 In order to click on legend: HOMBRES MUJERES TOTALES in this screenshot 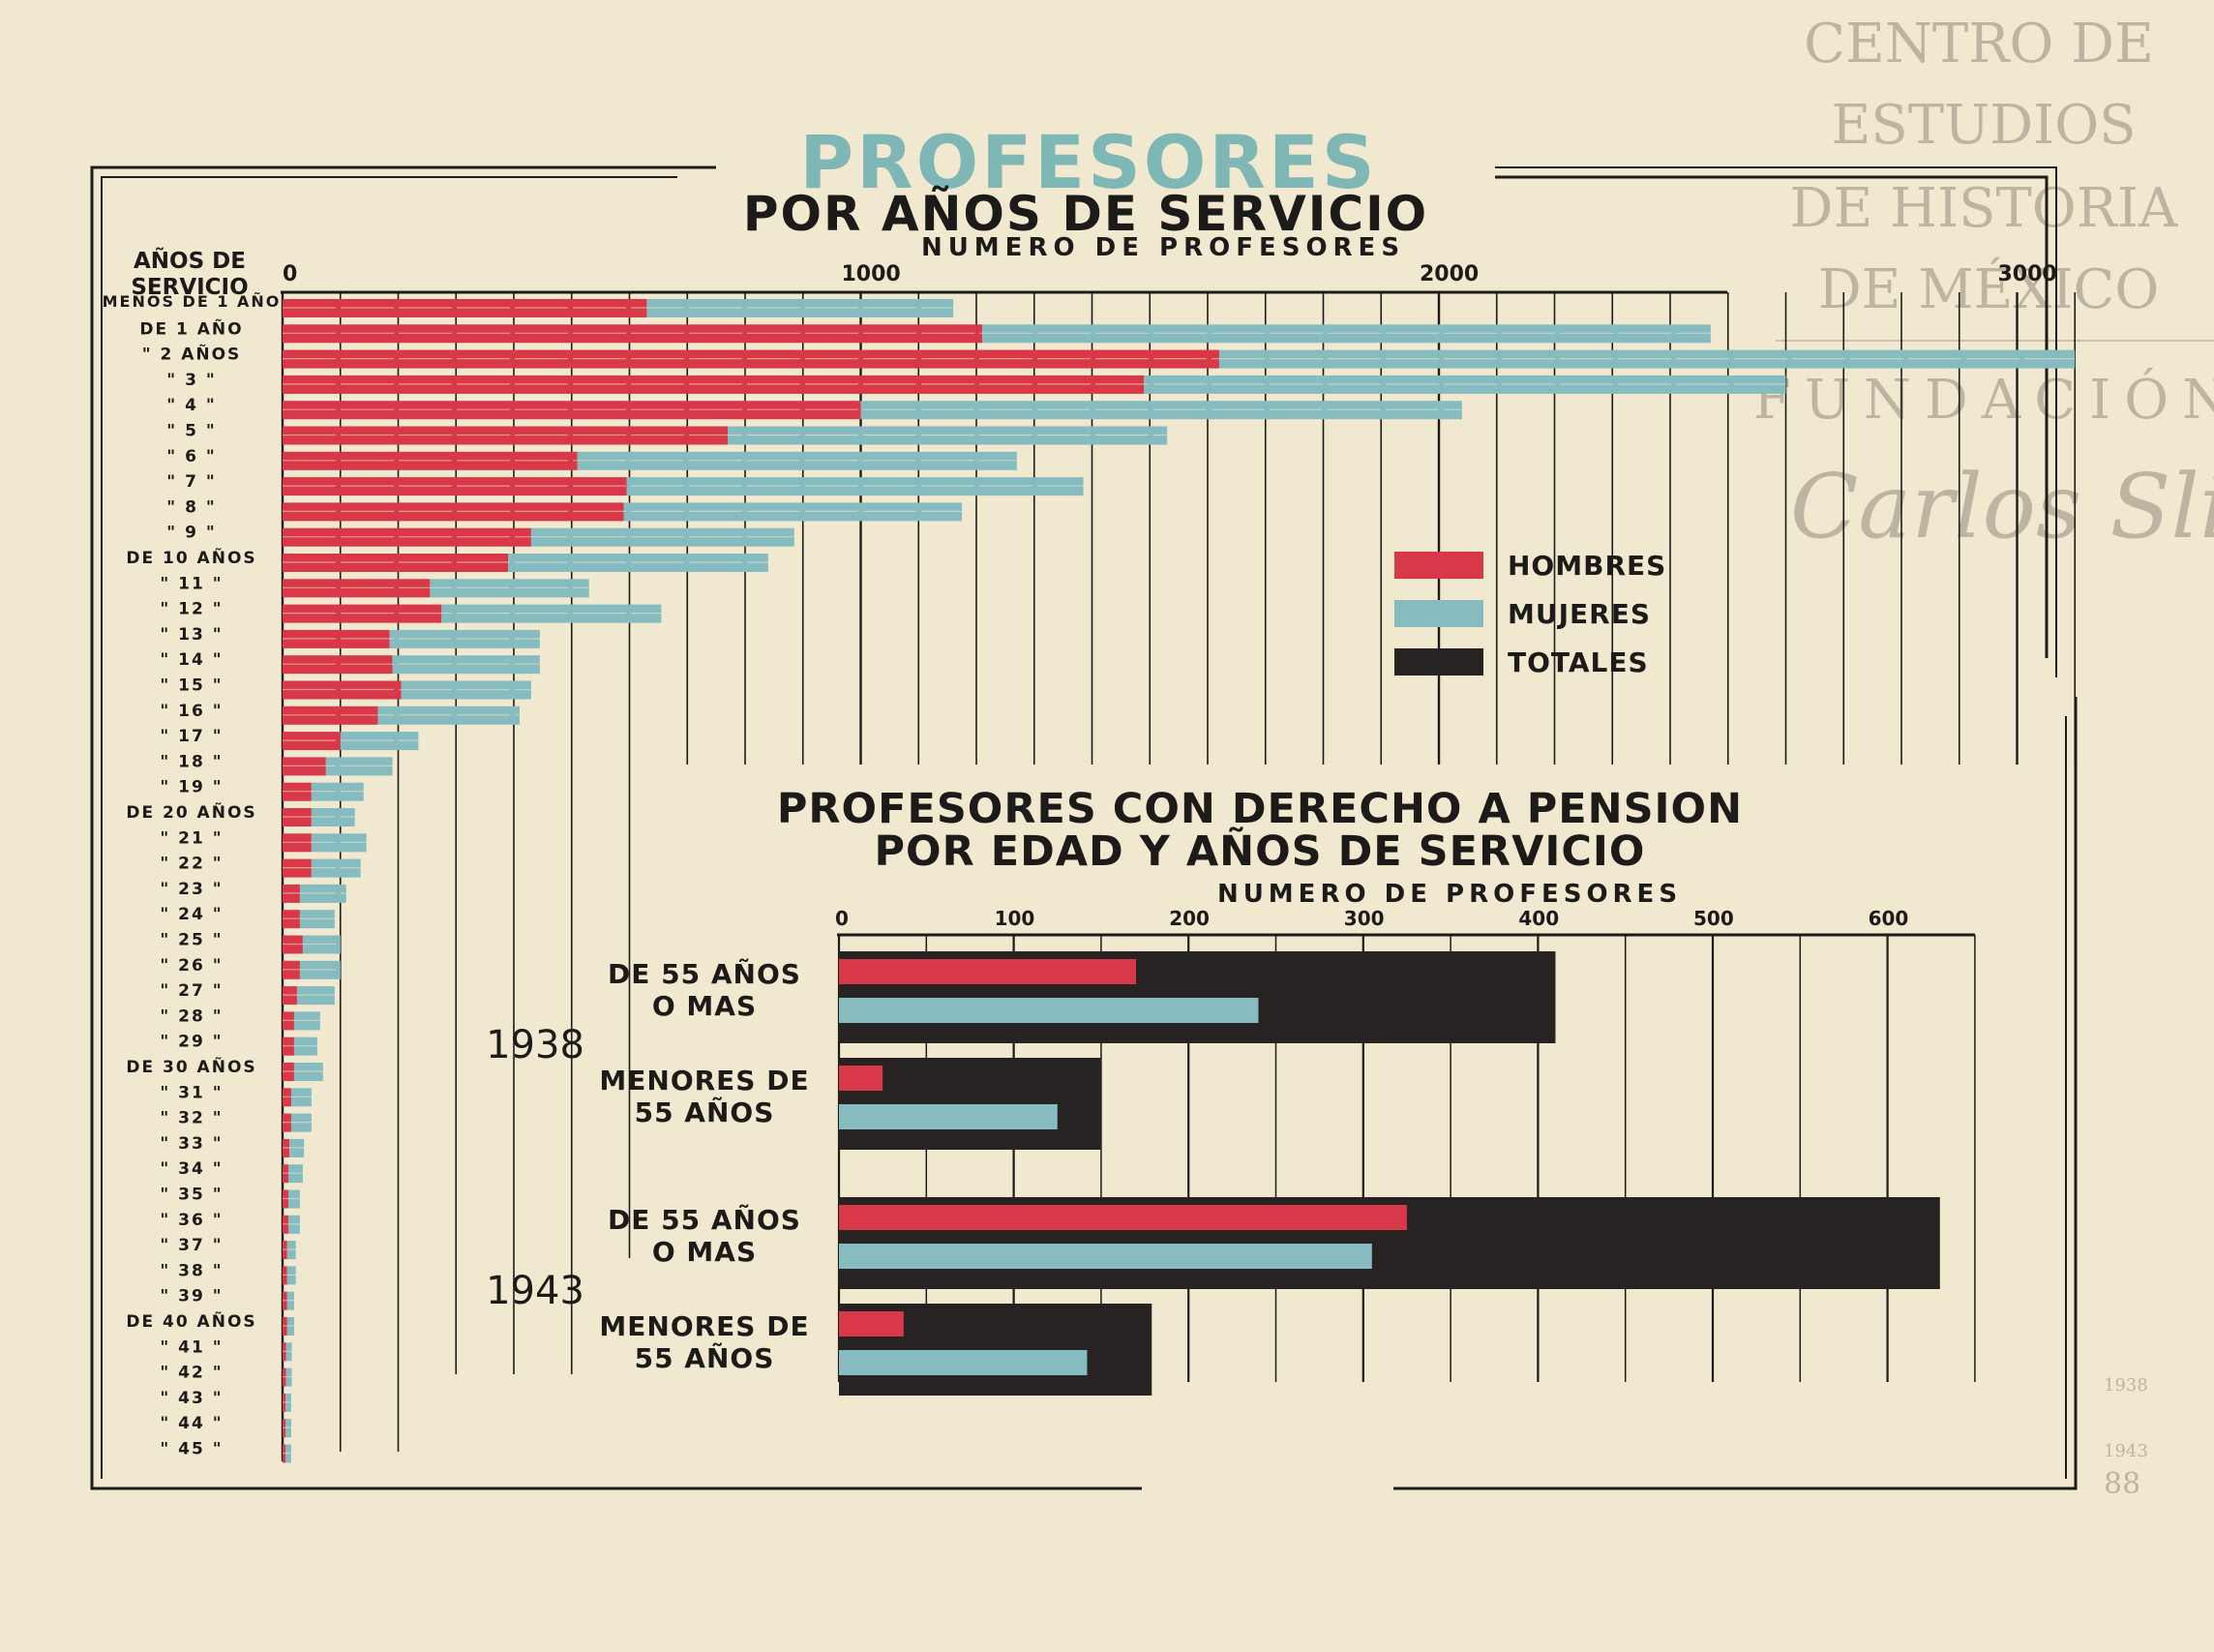, I will do `click(1530, 614)`.